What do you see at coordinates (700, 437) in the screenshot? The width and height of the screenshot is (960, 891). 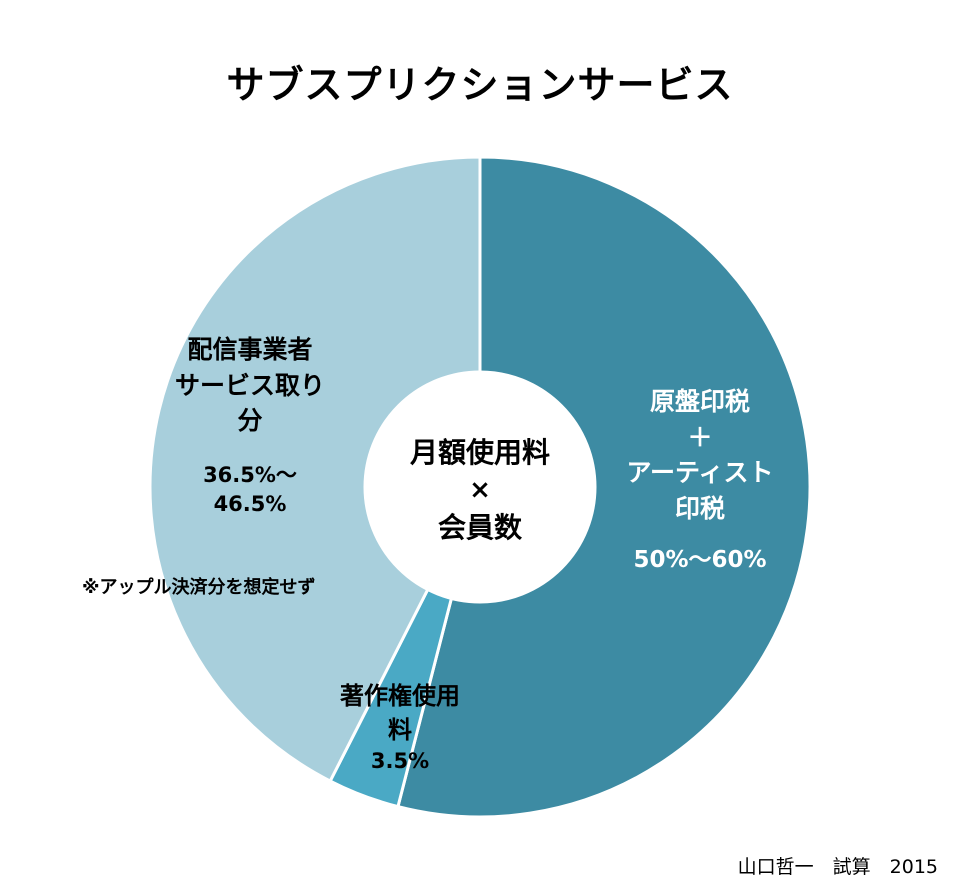 I see `royalties-label-line-2: ＋` at bounding box center [700, 437].